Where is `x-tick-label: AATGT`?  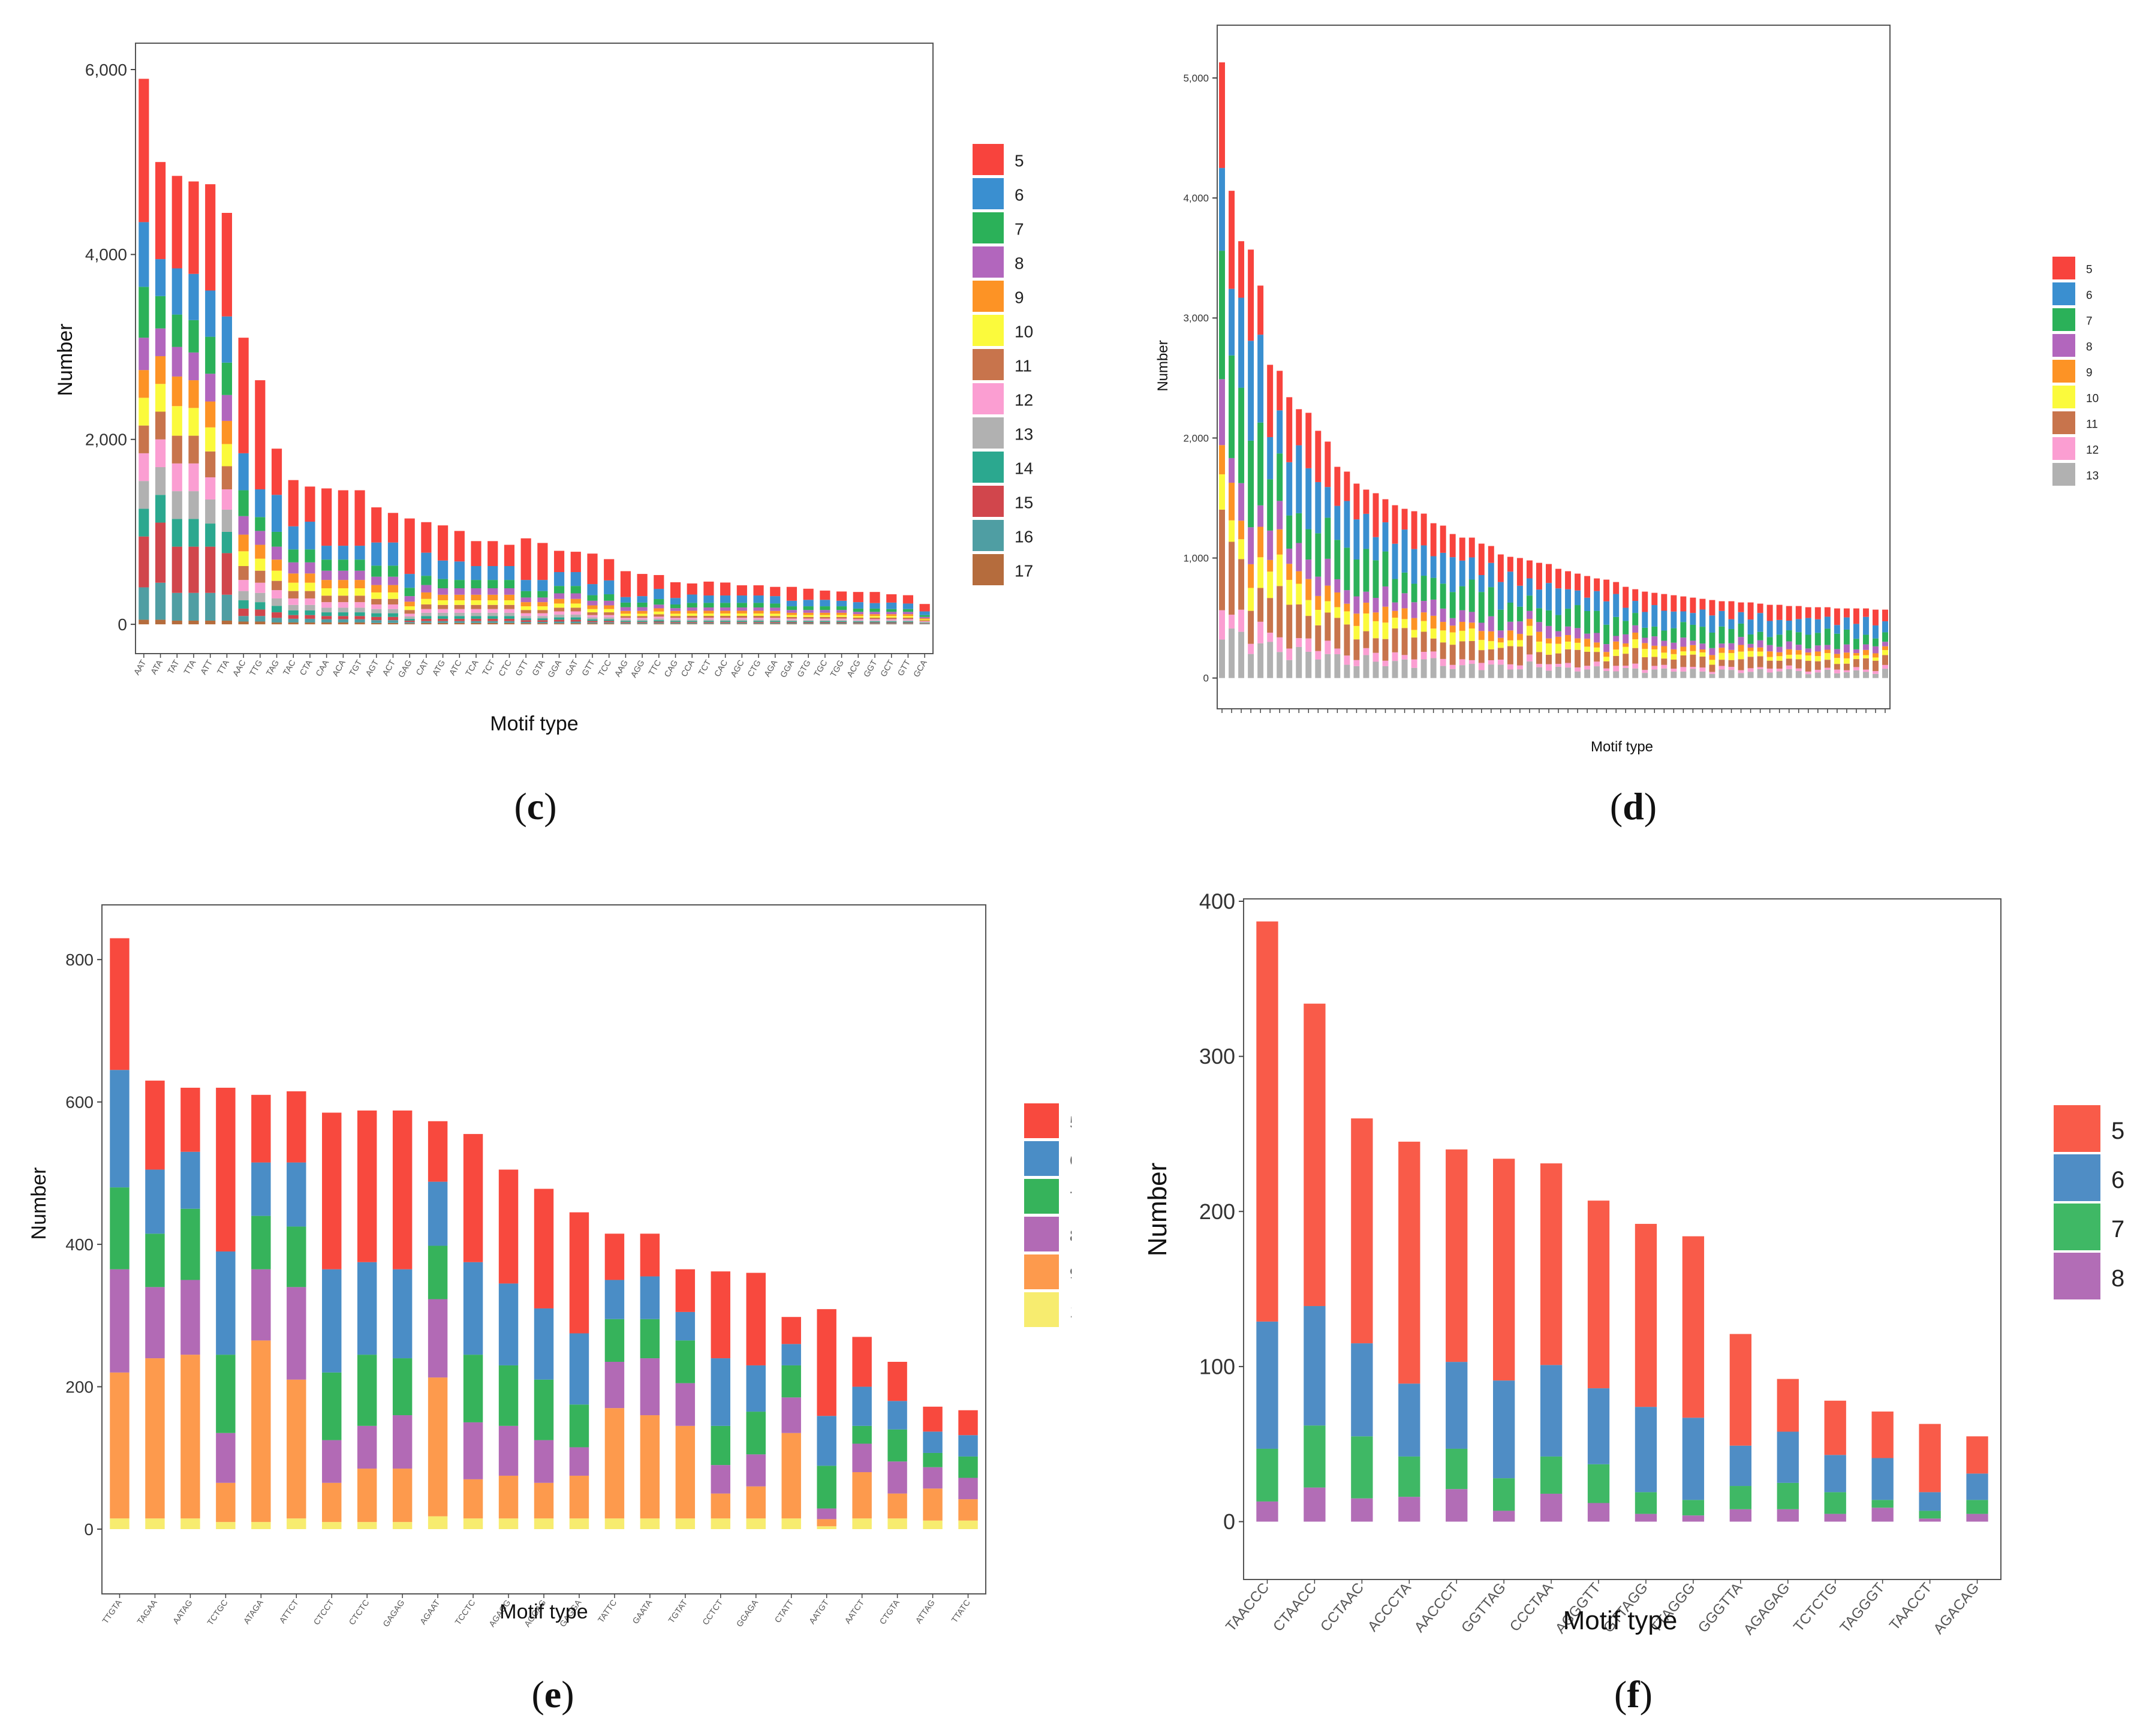
x-tick-label: AATGT is located at coordinates (819, 1611).